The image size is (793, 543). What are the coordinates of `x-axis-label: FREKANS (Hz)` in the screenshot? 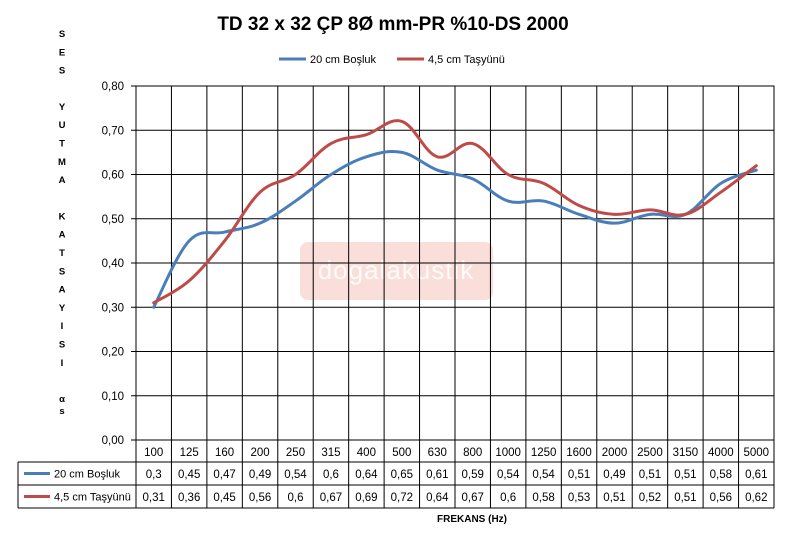 It's located at (472, 519).